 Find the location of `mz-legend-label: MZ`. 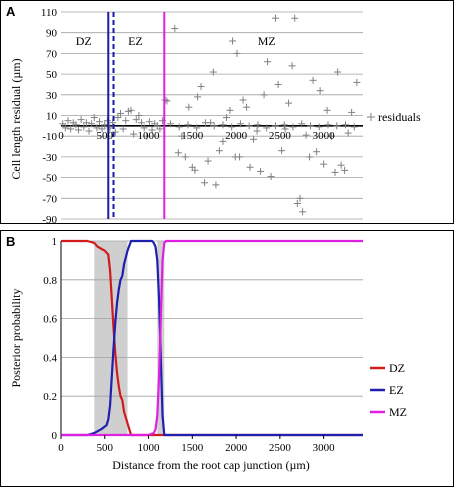

mz-legend-label: MZ is located at coordinates (398, 412).